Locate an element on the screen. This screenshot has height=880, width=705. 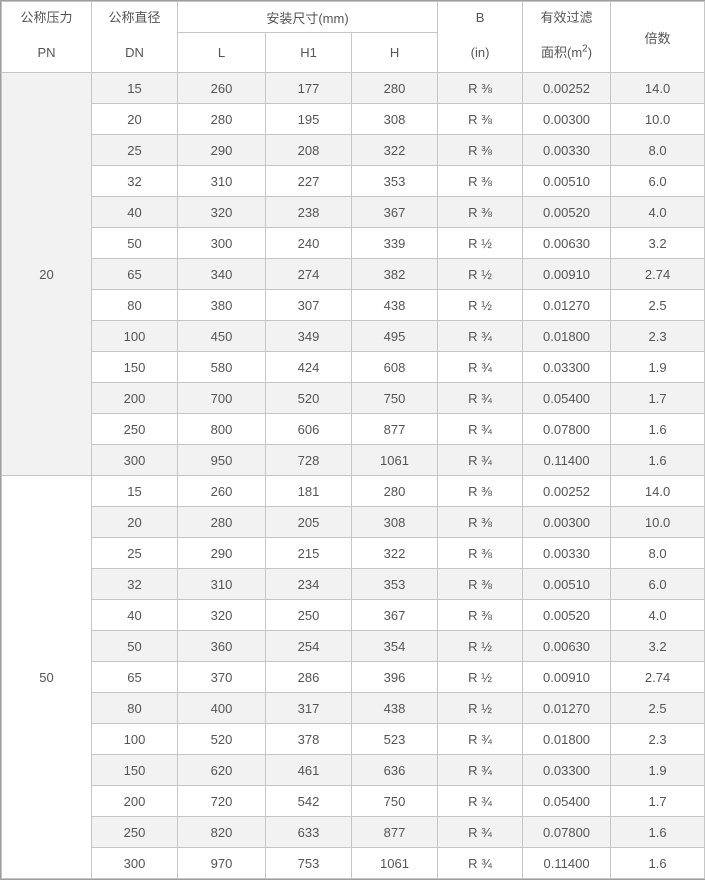
h-cell: 280 is located at coordinates (394, 491).